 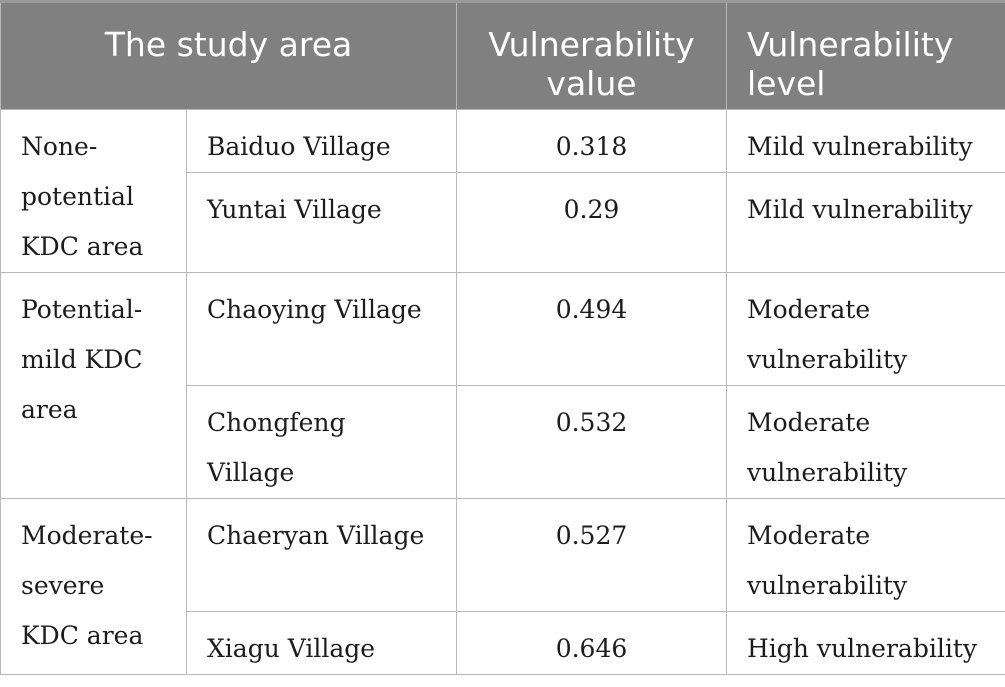 I want to click on village-name: Chaeryan Village, so click(x=321, y=555).